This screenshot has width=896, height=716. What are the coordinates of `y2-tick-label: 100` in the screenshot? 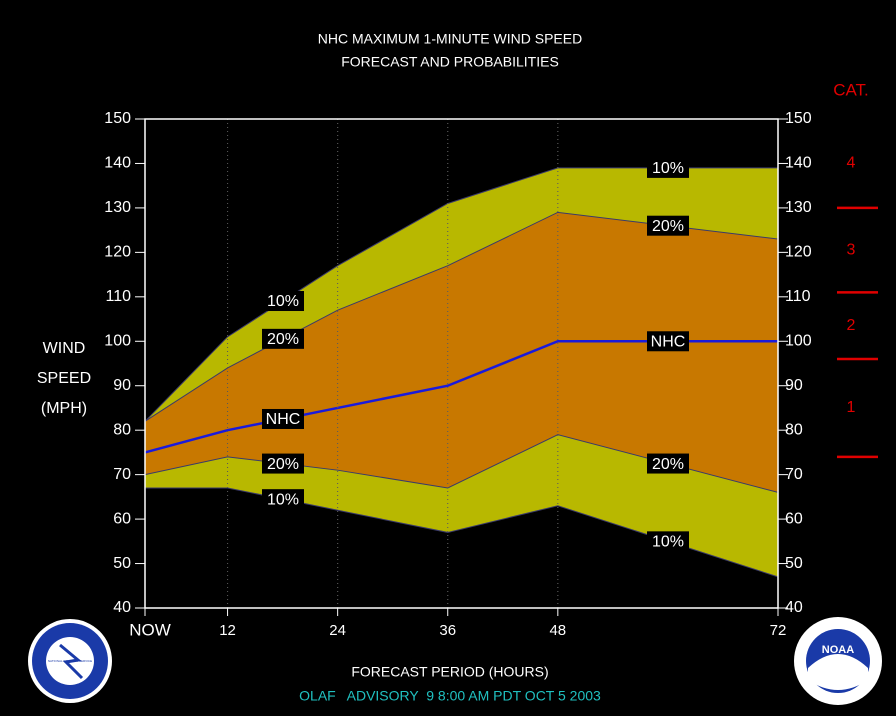 It's located at (798, 340).